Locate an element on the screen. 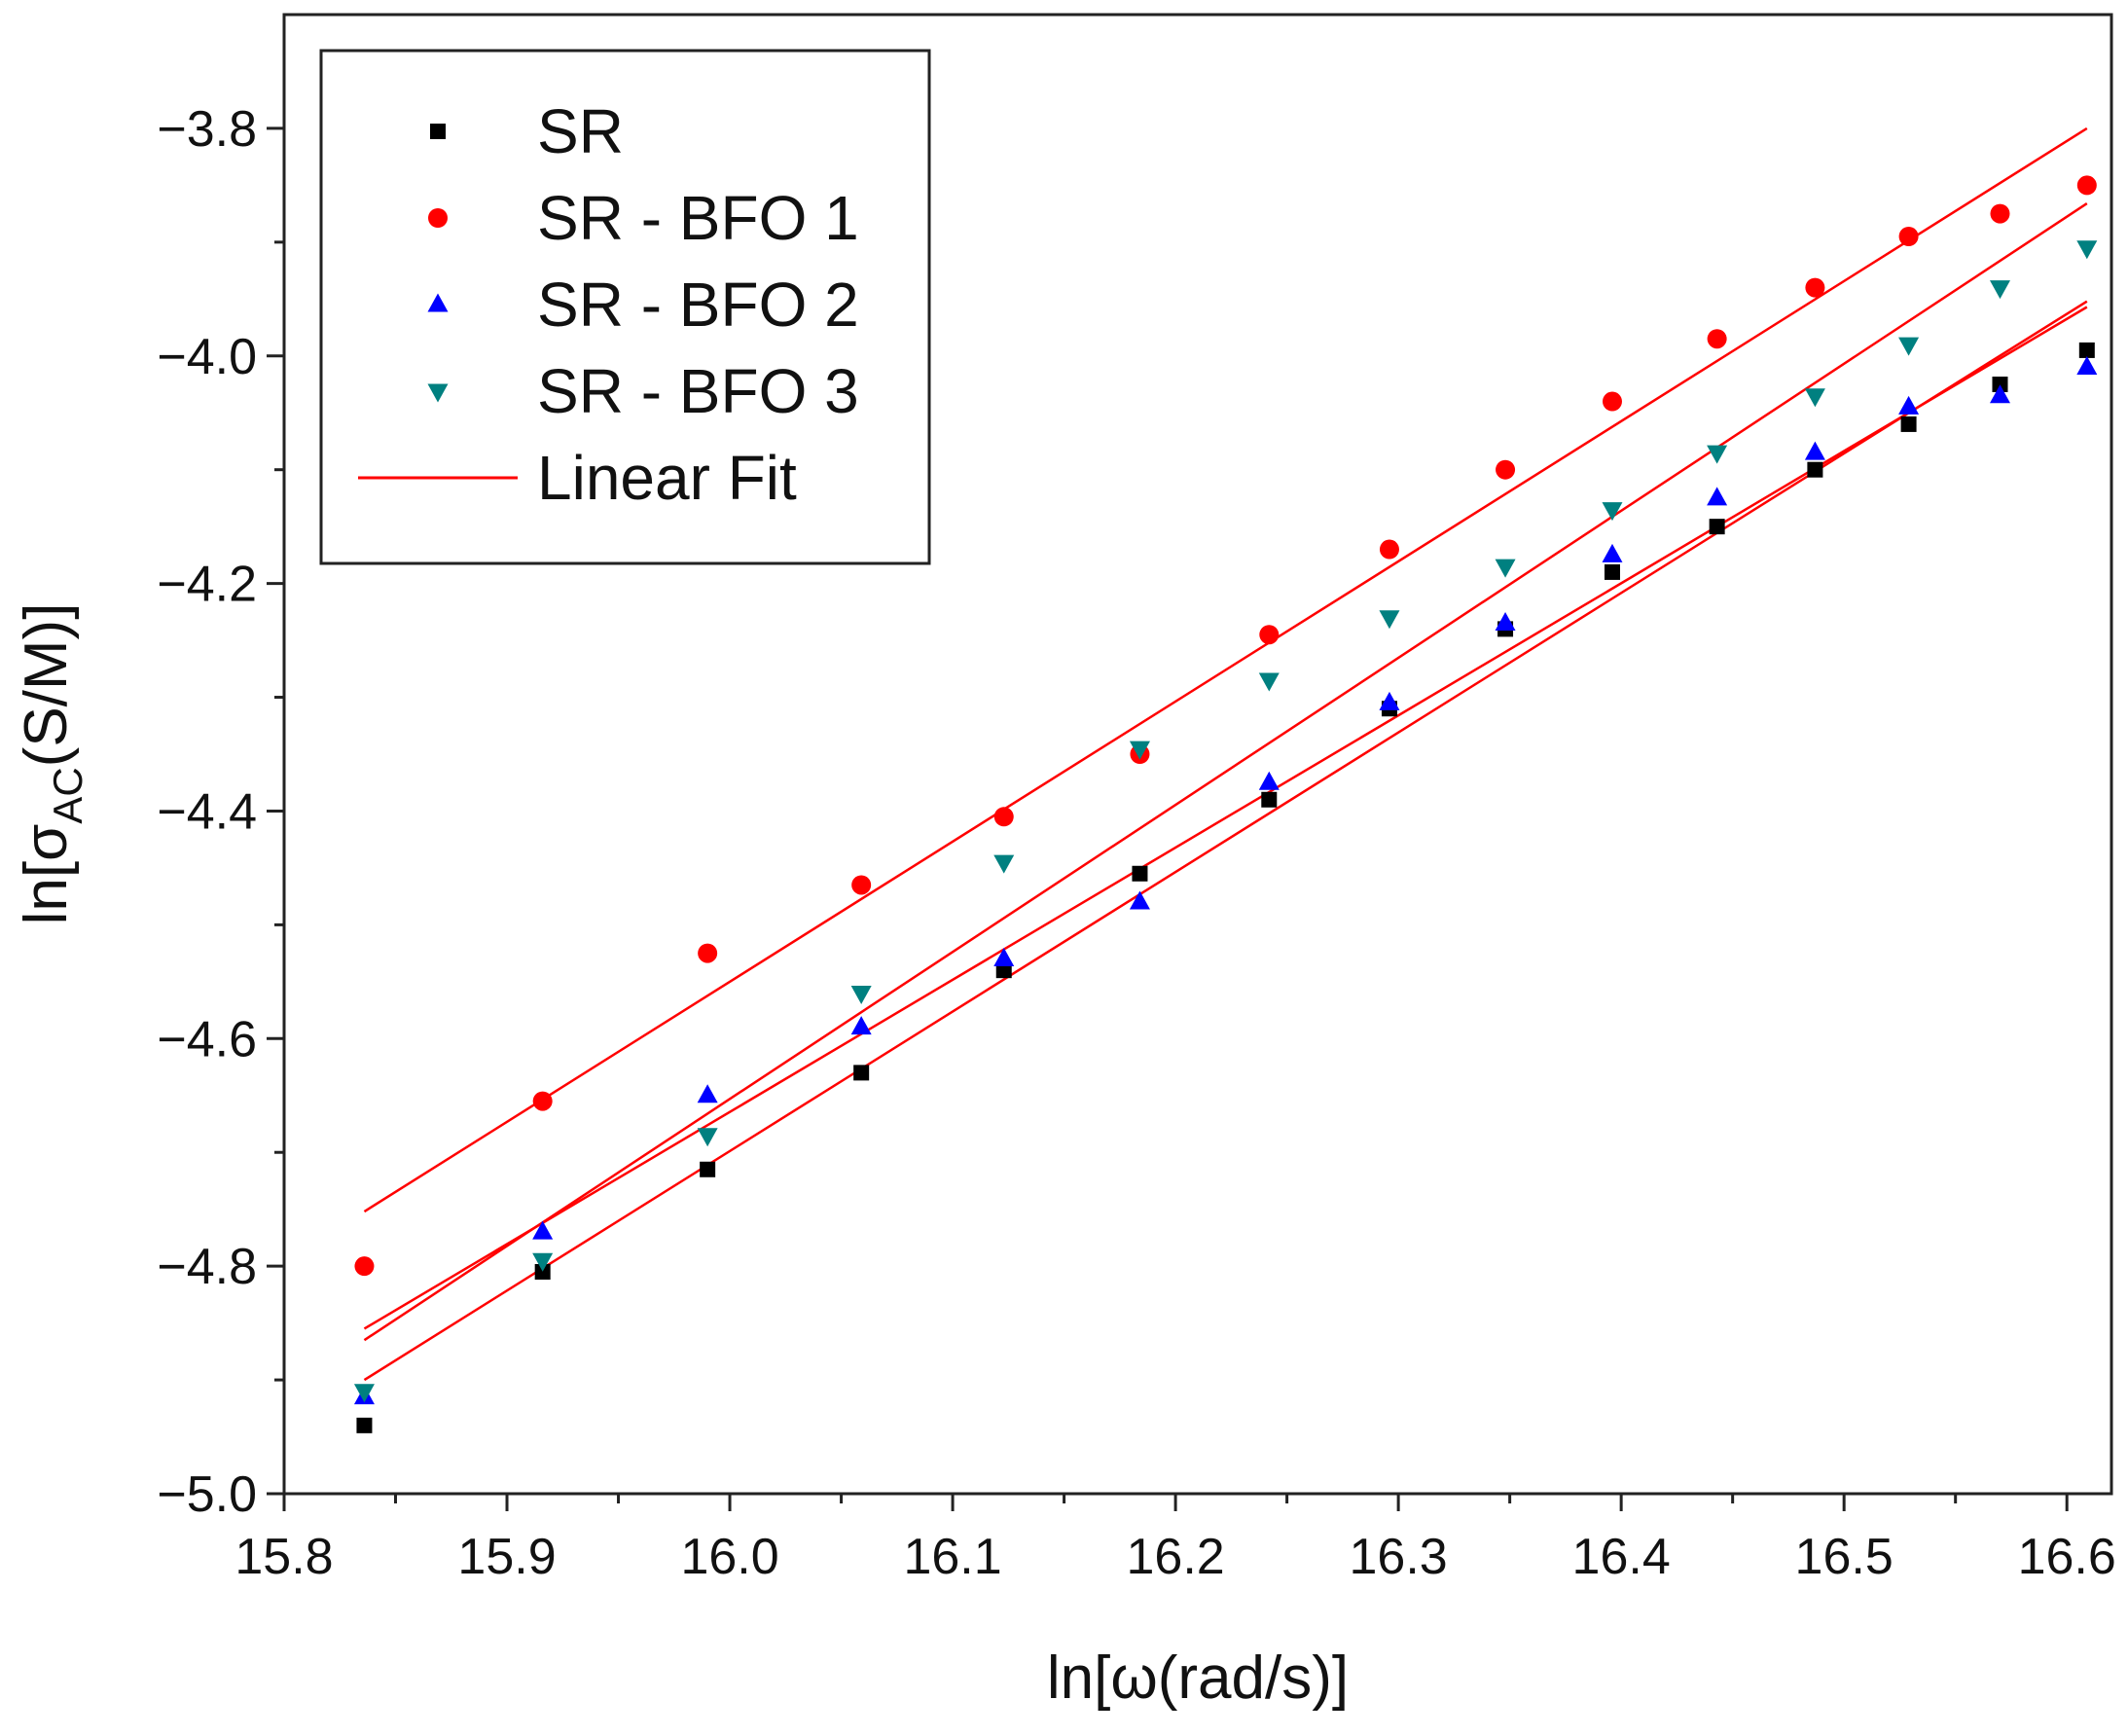 This screenshot has height=1736, width=2128. x-tick-label: 16.3 is located at coordinates (1399, 1557).